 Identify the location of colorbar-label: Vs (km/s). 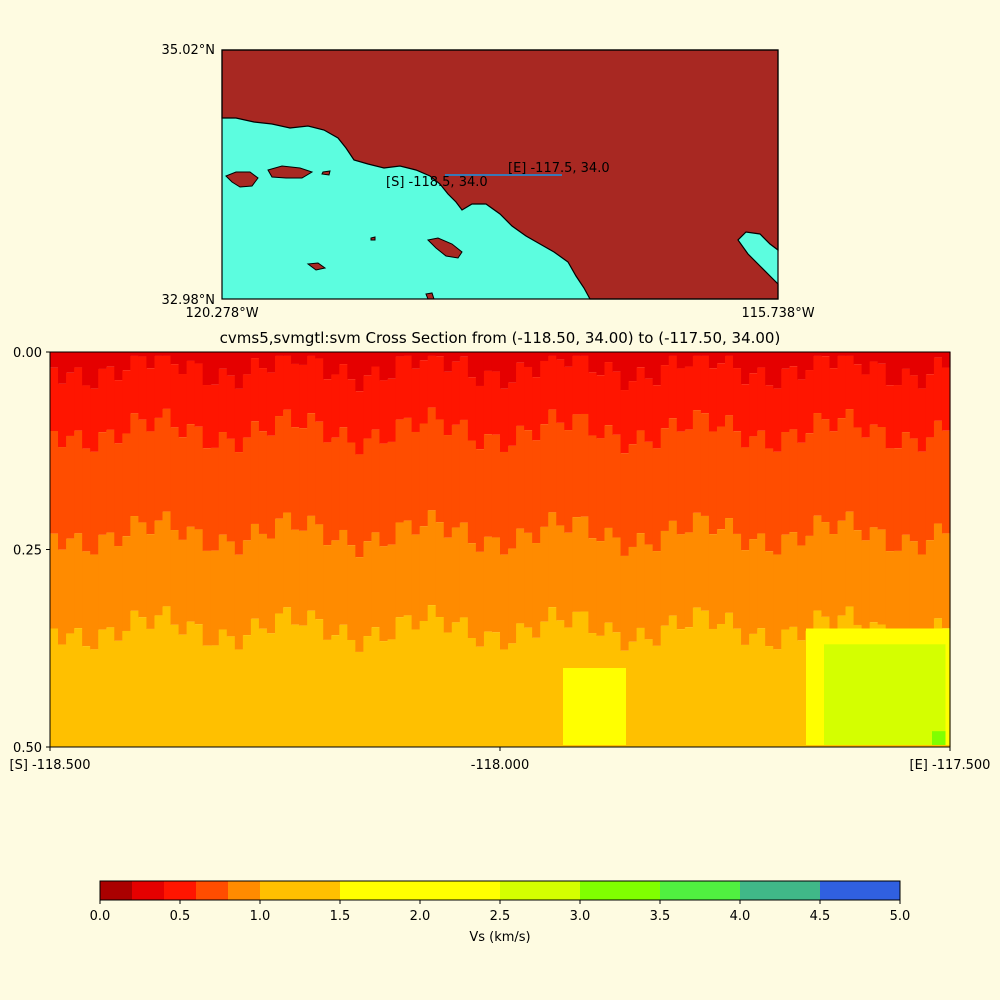
(499, 937).